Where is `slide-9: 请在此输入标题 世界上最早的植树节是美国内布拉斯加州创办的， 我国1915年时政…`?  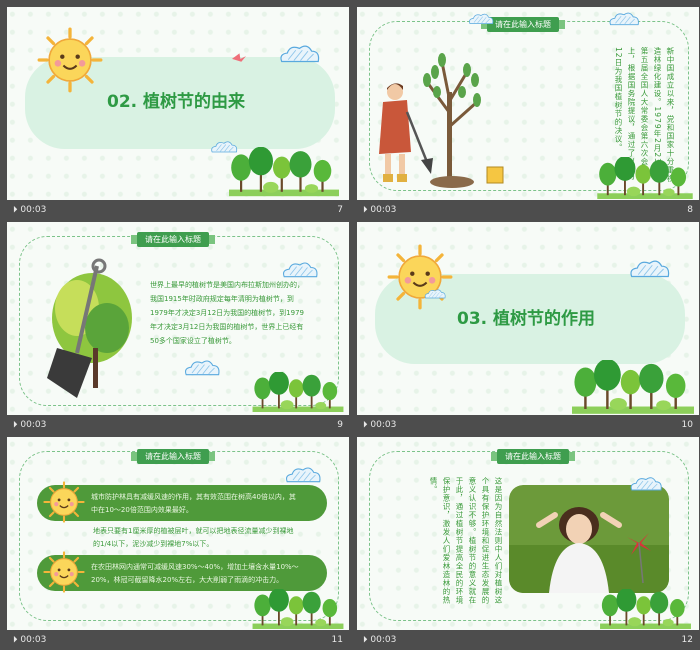 slide-9: 请在此输入标题 世界上最早的植树节是美国内布拉斯加州创办的， 我国1915年时政… is located at coordinates (178, 318).